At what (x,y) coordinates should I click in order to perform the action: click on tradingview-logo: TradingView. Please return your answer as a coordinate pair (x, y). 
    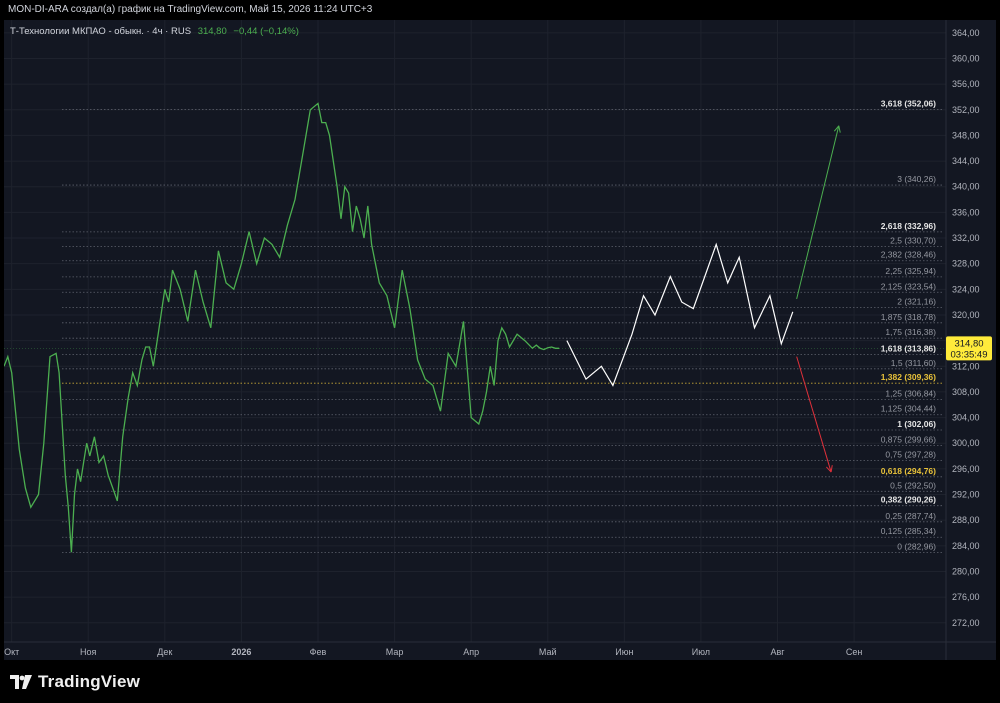
    Looking at the image, I should click on (75, 682).